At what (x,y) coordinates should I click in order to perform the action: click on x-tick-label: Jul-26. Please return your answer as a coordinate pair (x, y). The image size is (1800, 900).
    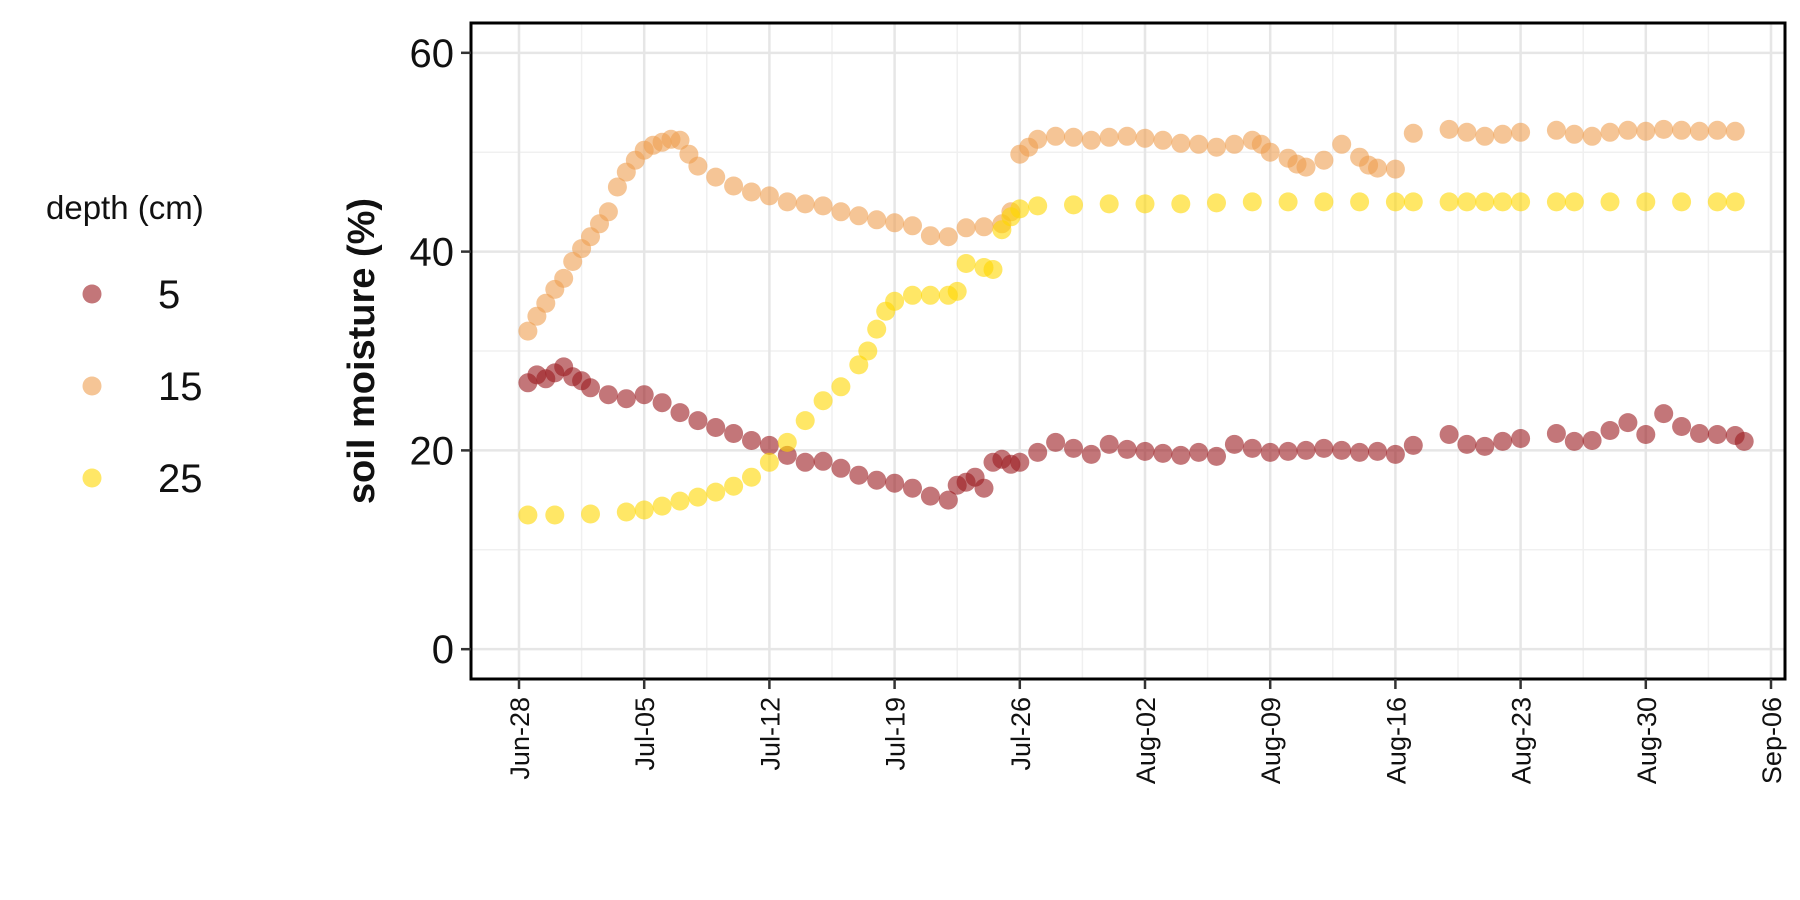
    Looking at the image, I should click on (1021, 734).